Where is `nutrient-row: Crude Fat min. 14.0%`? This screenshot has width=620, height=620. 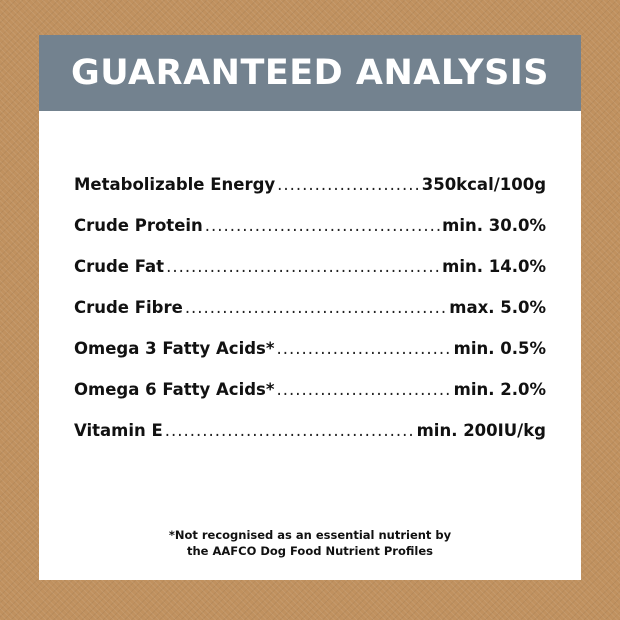
nutrient-row: Crude Fat min. 14.0% is located at coordinates (310, 277).